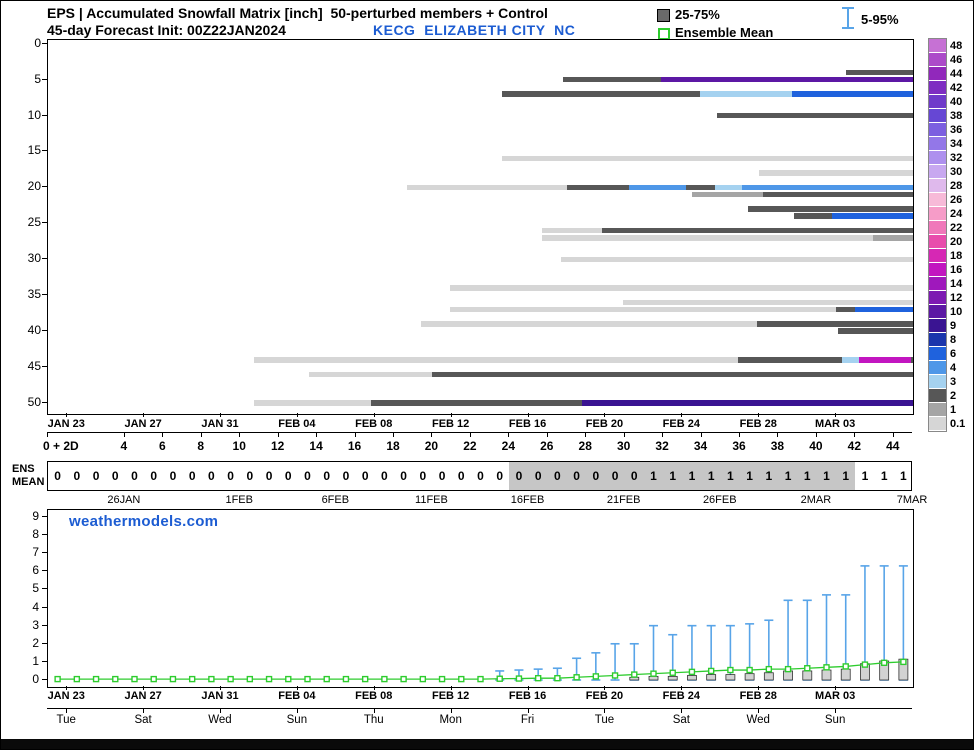 Image resolution: width=974 pixels, height=750 pixels. Describe the element at coordinates (431, 500) in the screenshot. I see `ens-date-label: 11FEB` at that location.